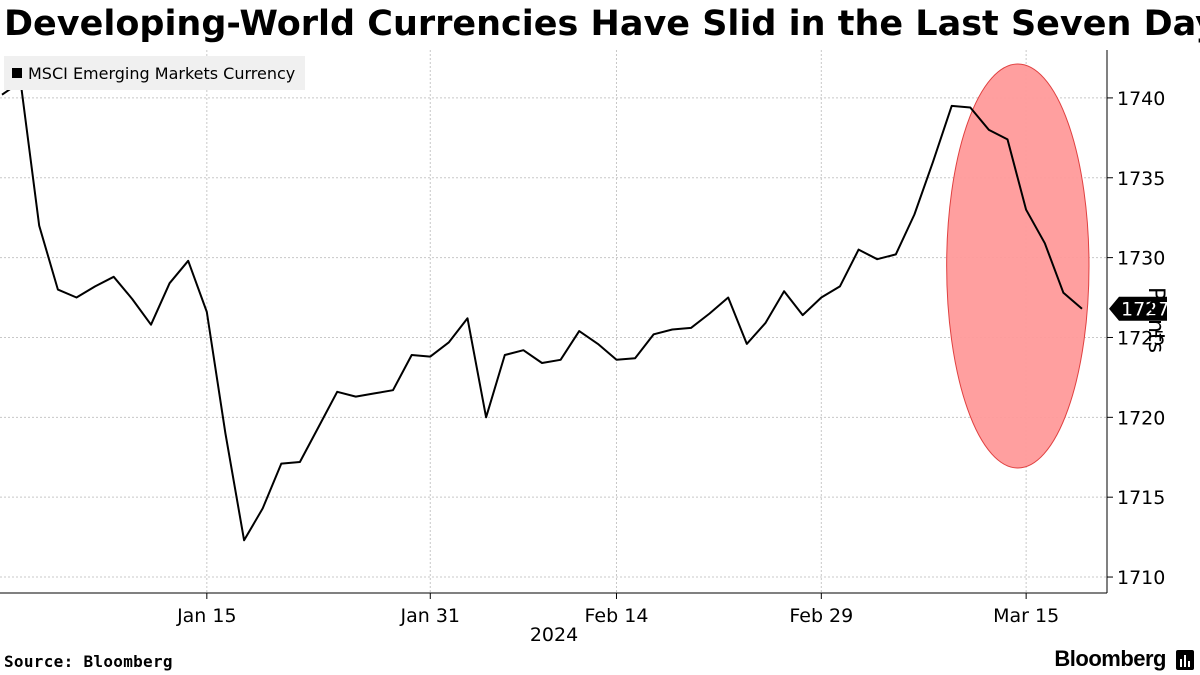  I want to click on y-tick-label: 1740, so click(1141, 99).